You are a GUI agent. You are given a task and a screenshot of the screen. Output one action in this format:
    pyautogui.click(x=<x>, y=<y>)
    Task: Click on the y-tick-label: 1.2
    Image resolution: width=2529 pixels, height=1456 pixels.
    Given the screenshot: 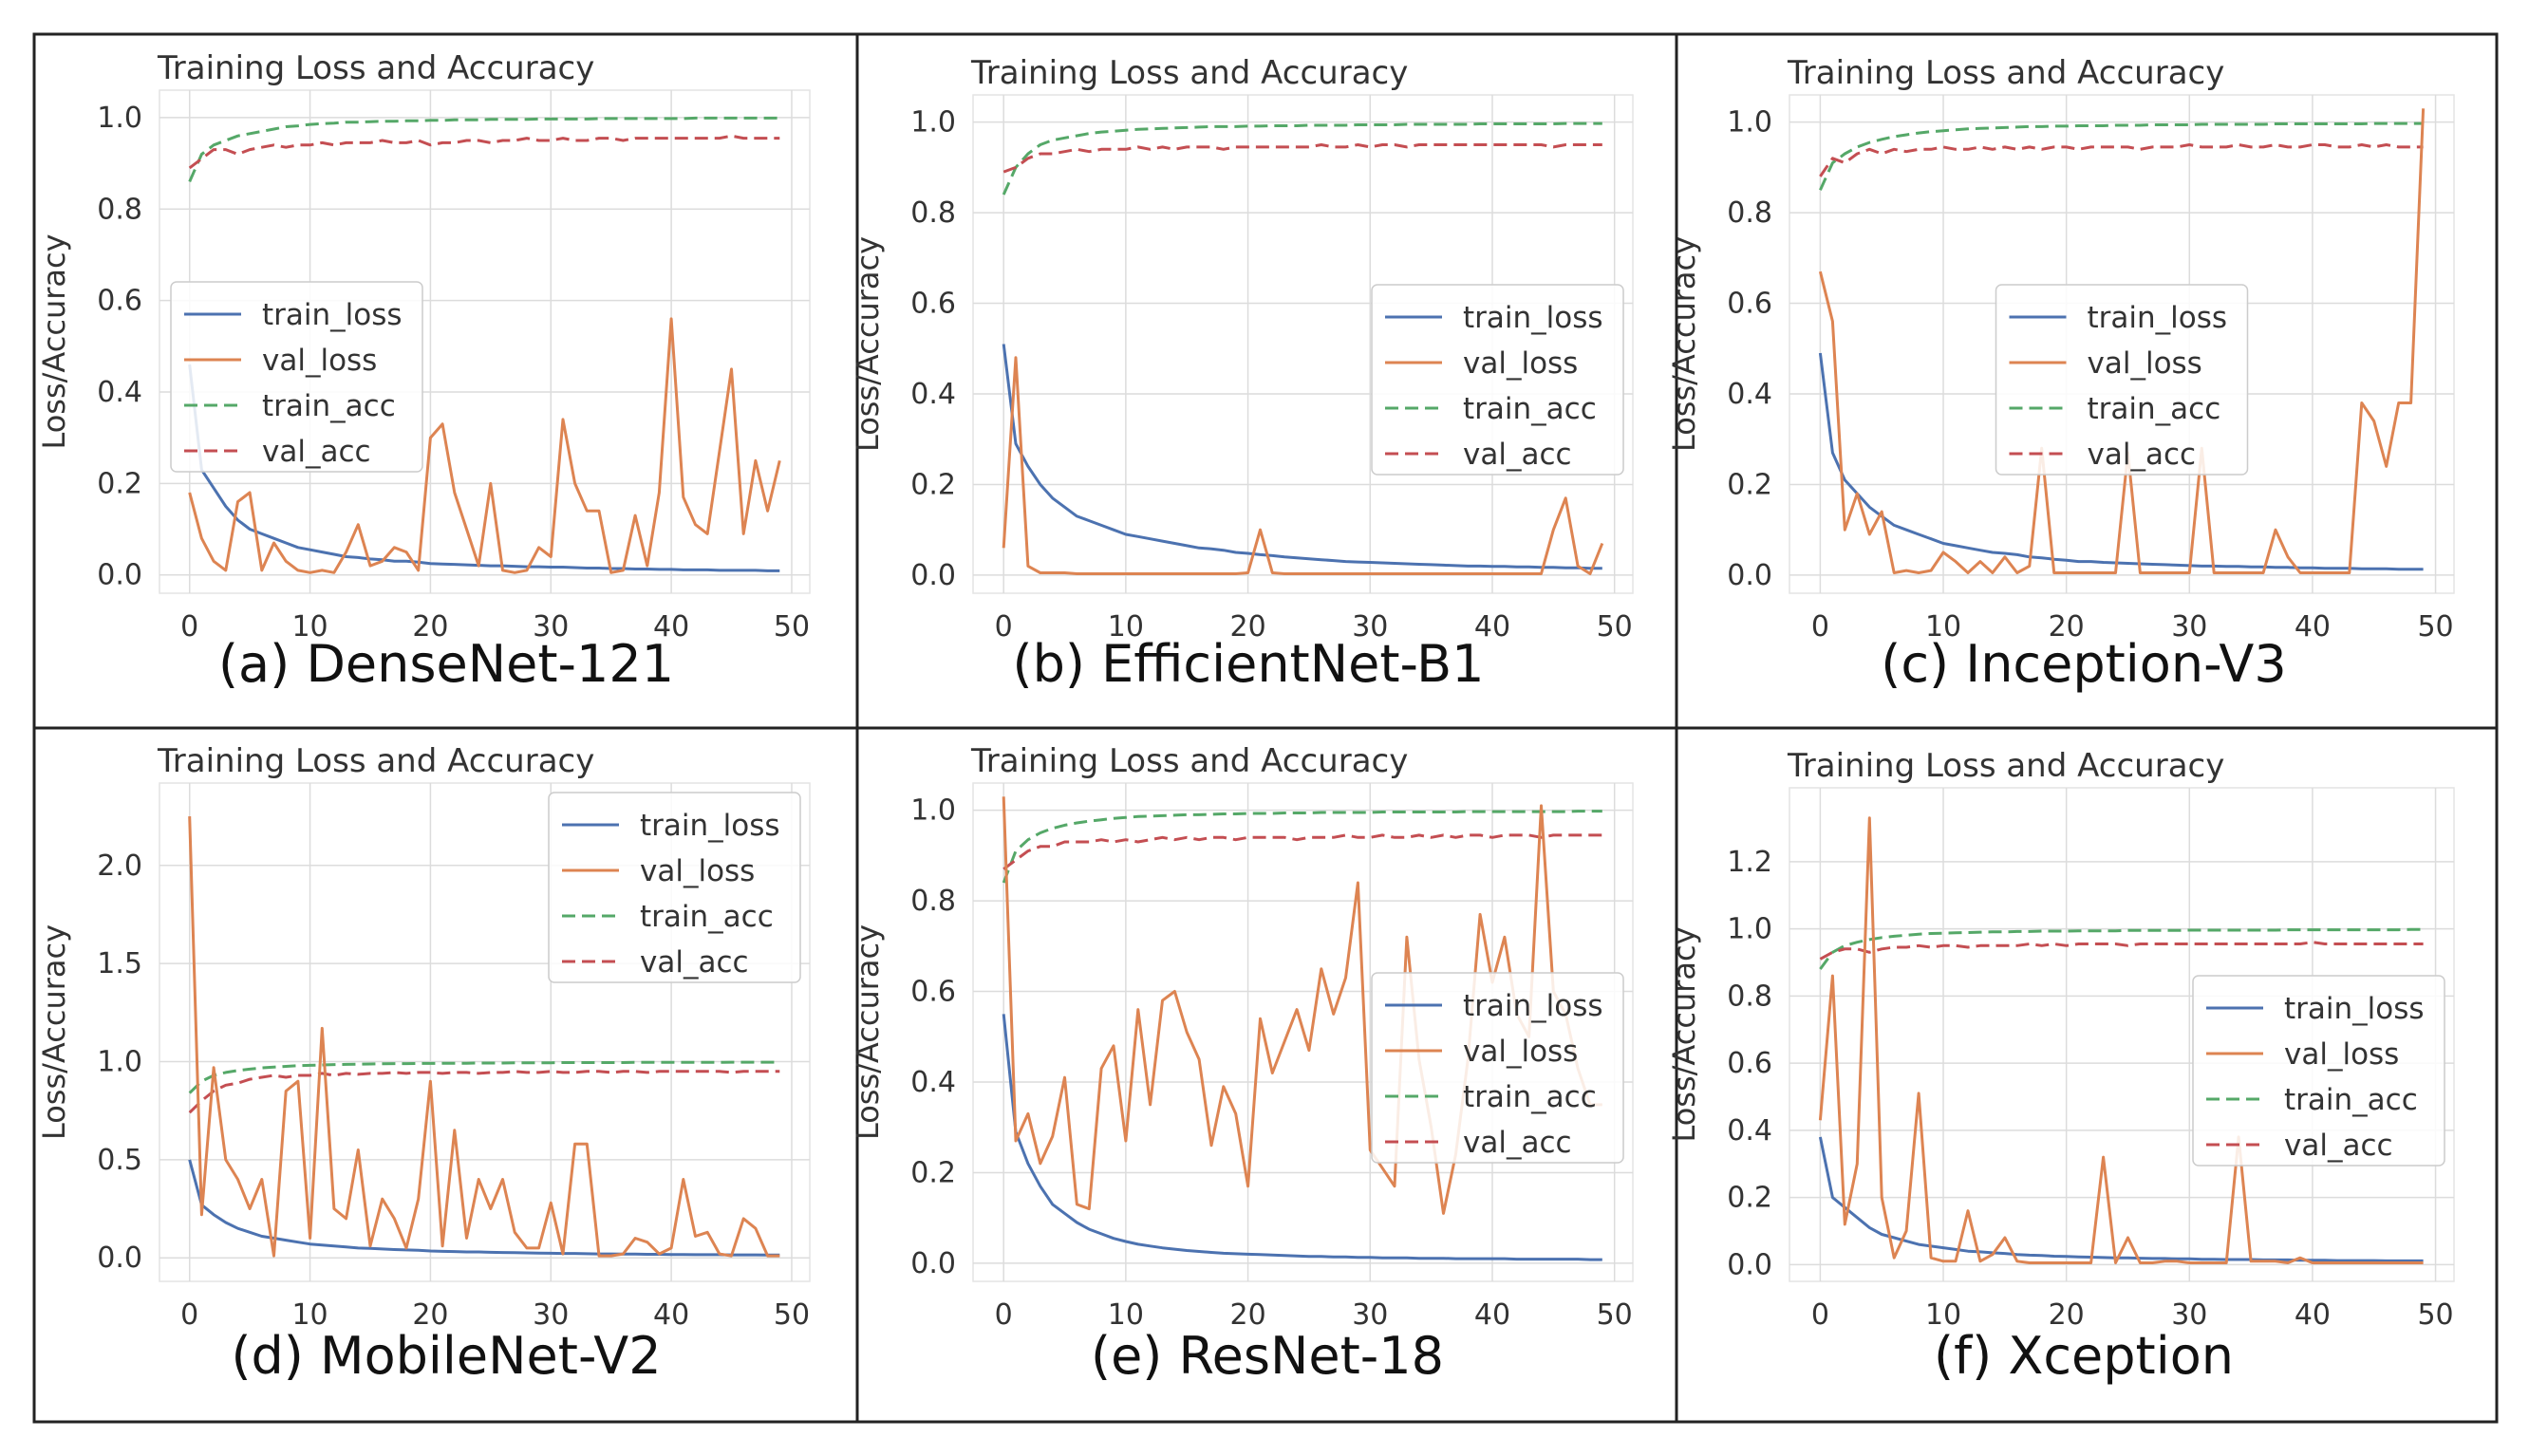 What is the action you would take?
    pyautogui.click(x=1749, y=863)
    